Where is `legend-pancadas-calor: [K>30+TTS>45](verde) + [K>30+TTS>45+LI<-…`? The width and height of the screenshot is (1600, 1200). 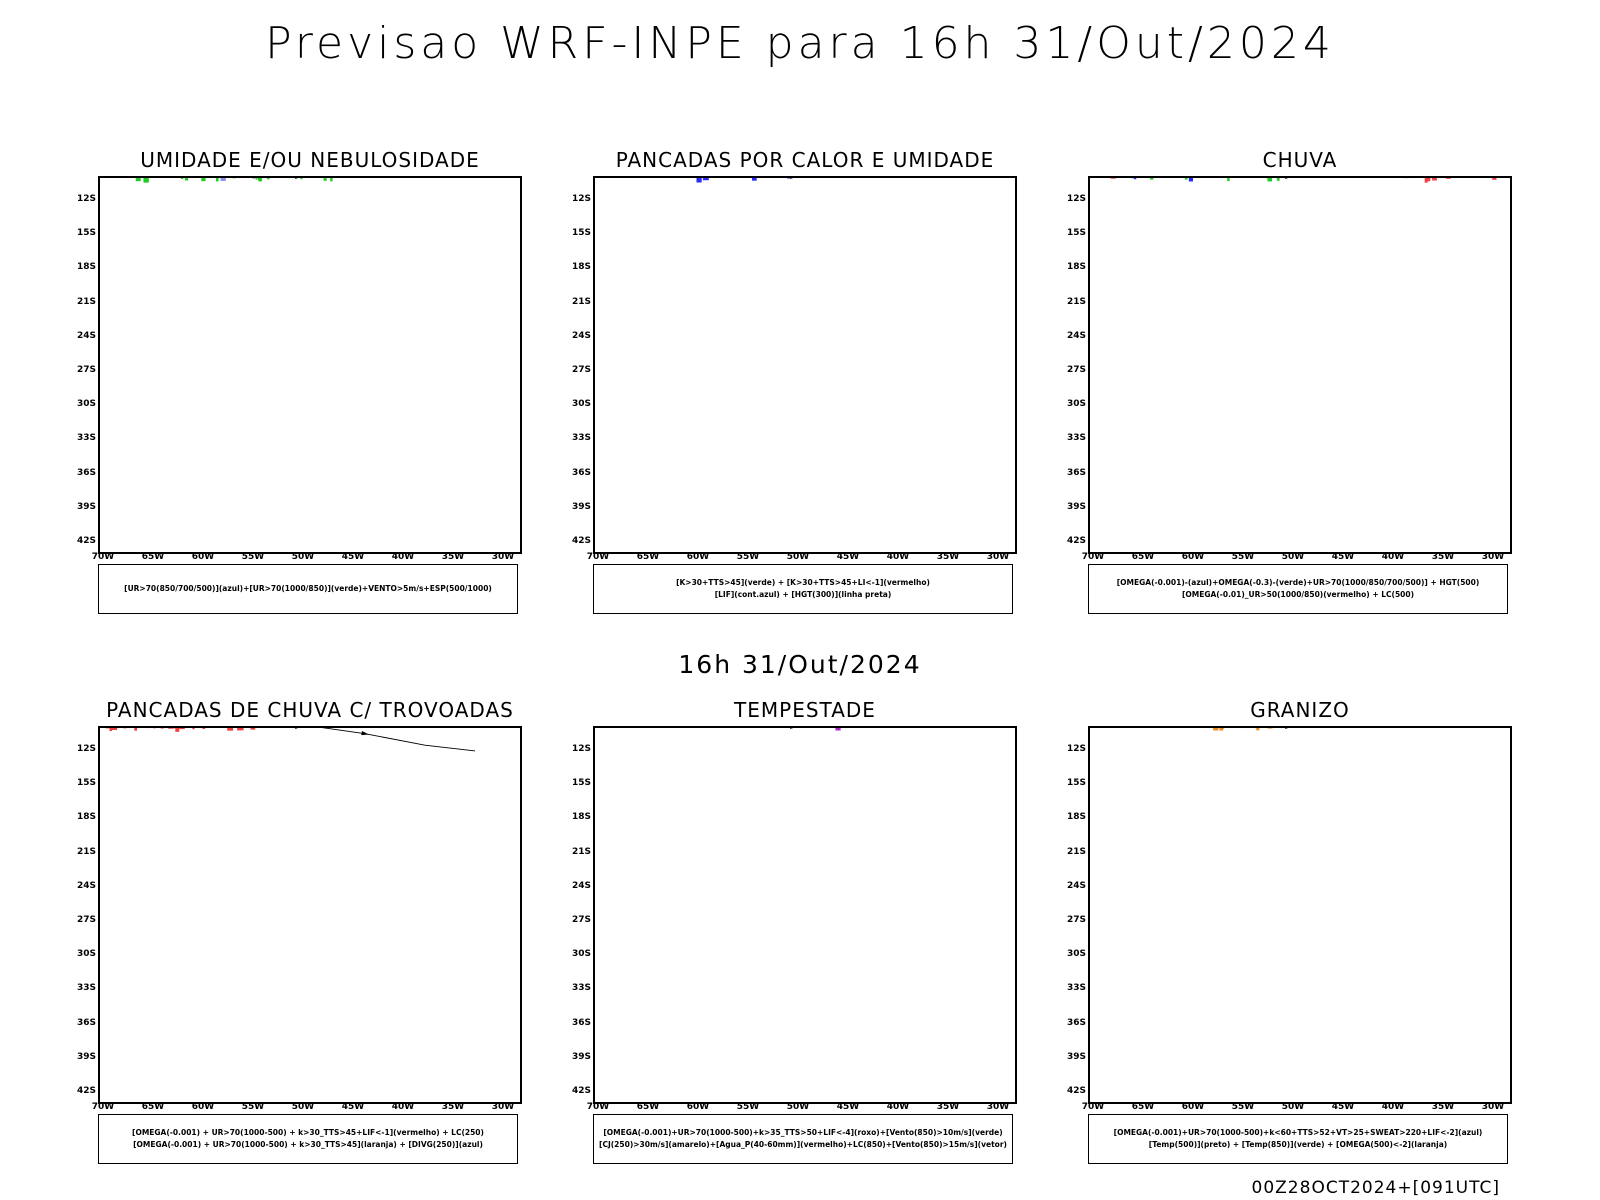 legend-pancadas-calor: [K>30+TTS>45](verde) + [K>30+TTS>45+LI<-… is located at coordinates (803, 589).